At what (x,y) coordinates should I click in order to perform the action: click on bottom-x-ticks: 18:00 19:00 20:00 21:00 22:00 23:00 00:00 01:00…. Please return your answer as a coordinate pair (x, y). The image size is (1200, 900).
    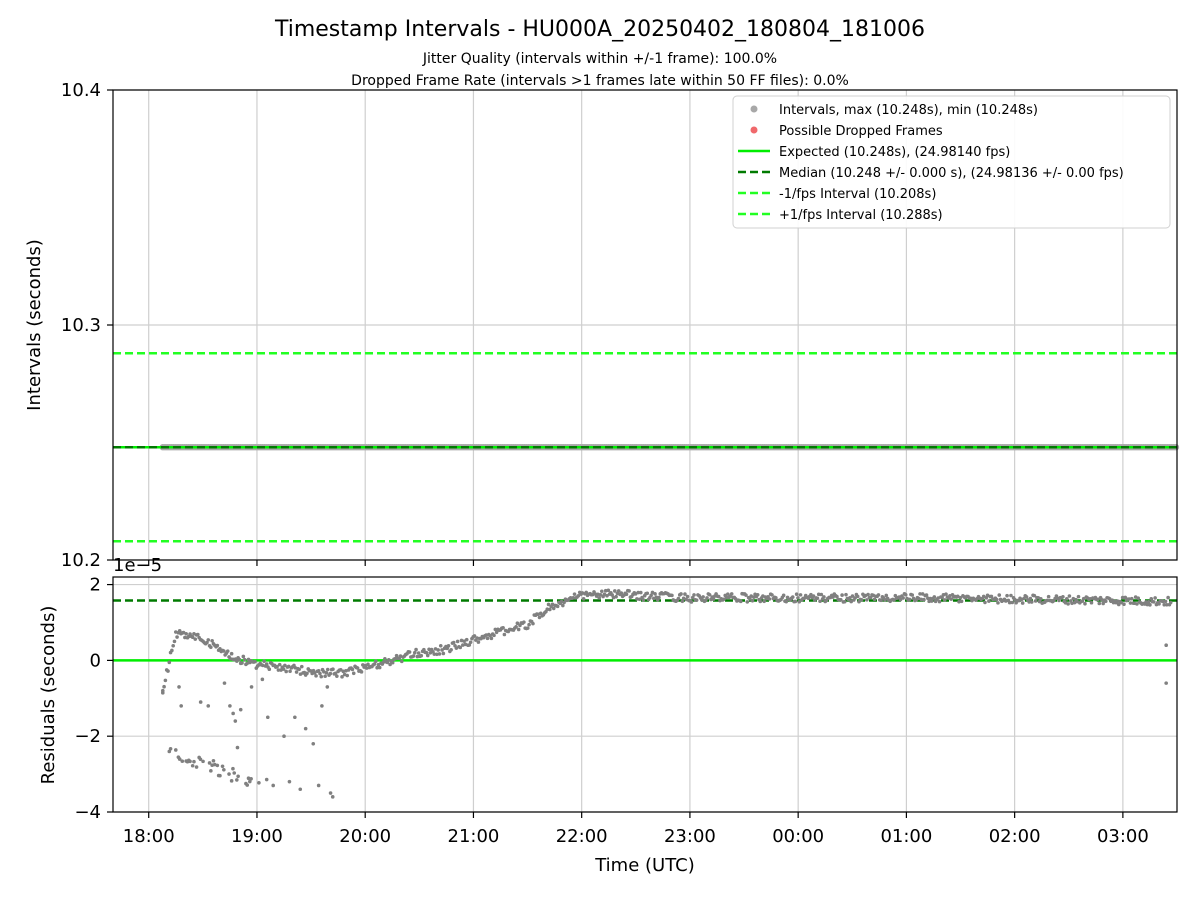
    Looking at the image, I should click on (636, 829).